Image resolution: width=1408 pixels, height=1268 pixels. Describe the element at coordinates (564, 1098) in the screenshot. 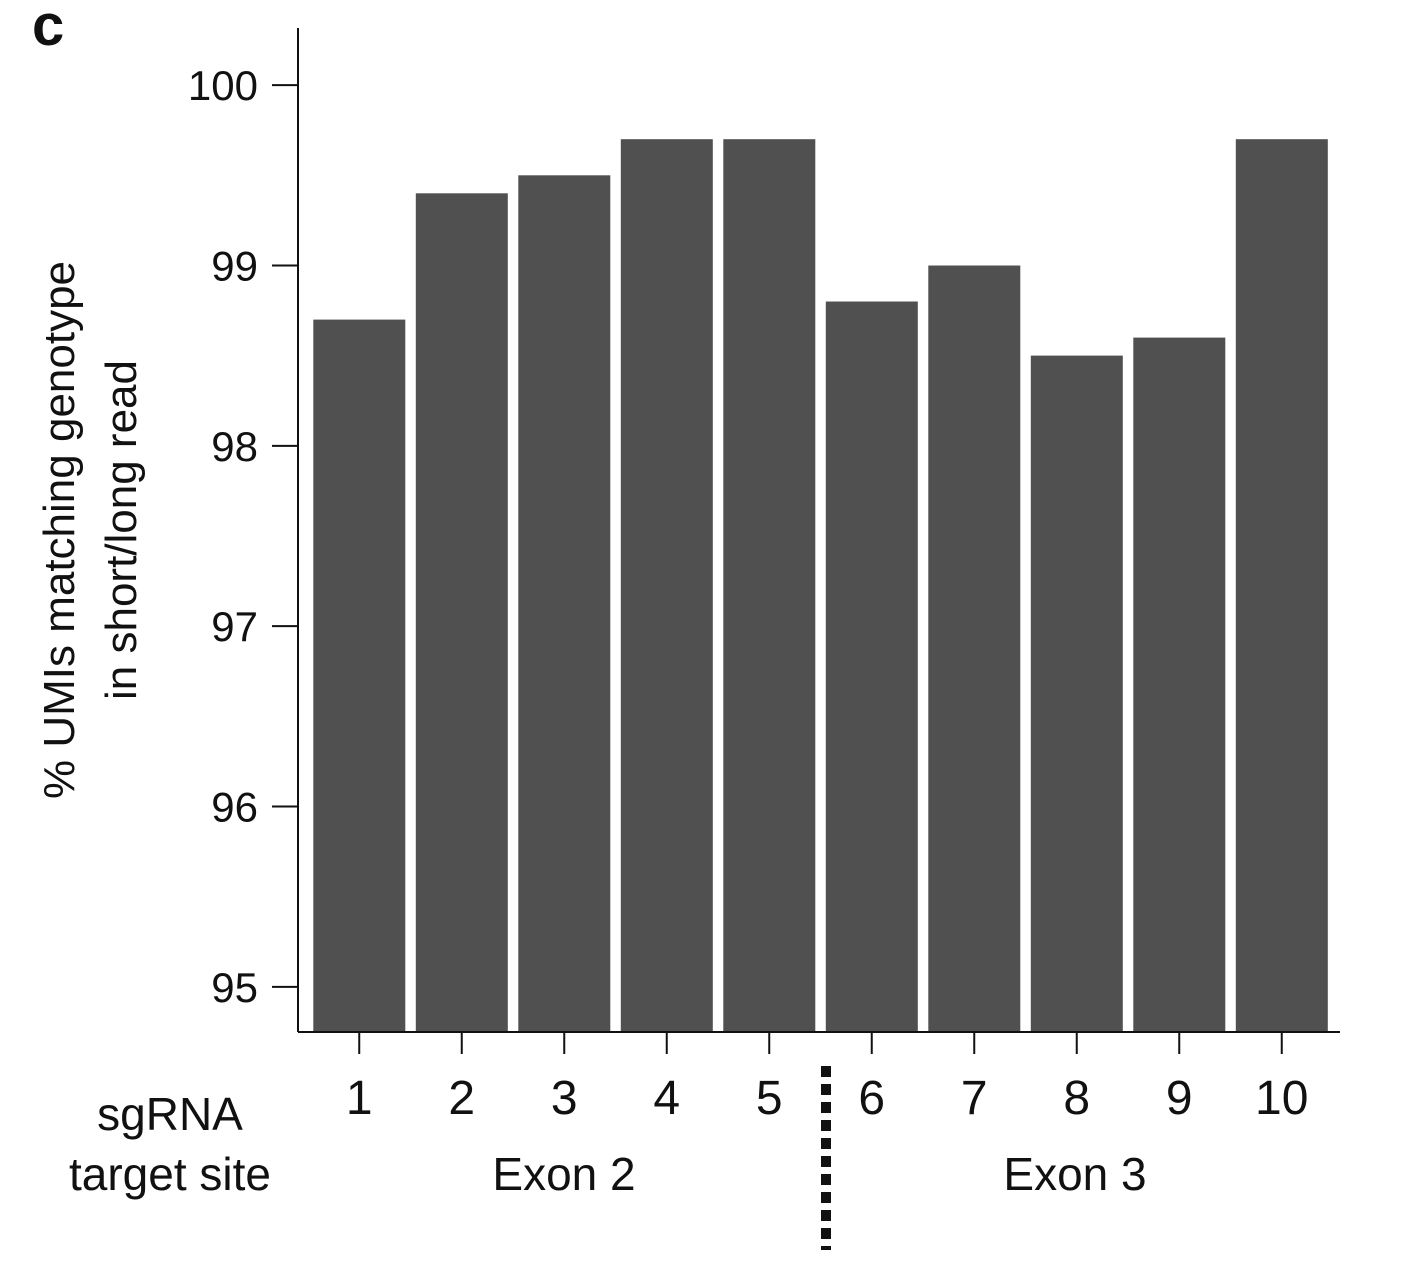

I see `x-tick-label-3: 3` at that location.